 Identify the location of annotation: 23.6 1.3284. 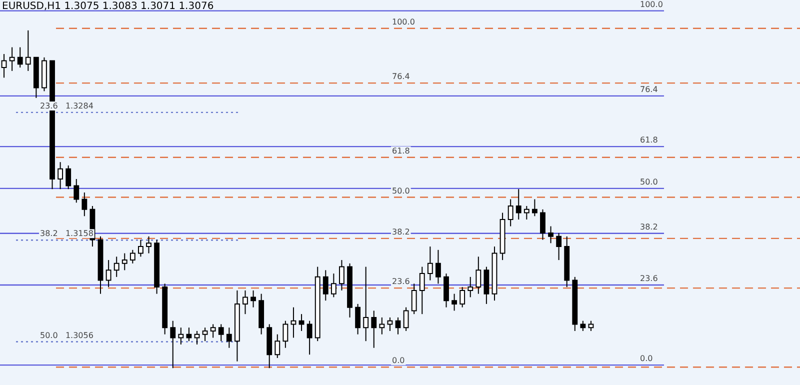
(67, 106).